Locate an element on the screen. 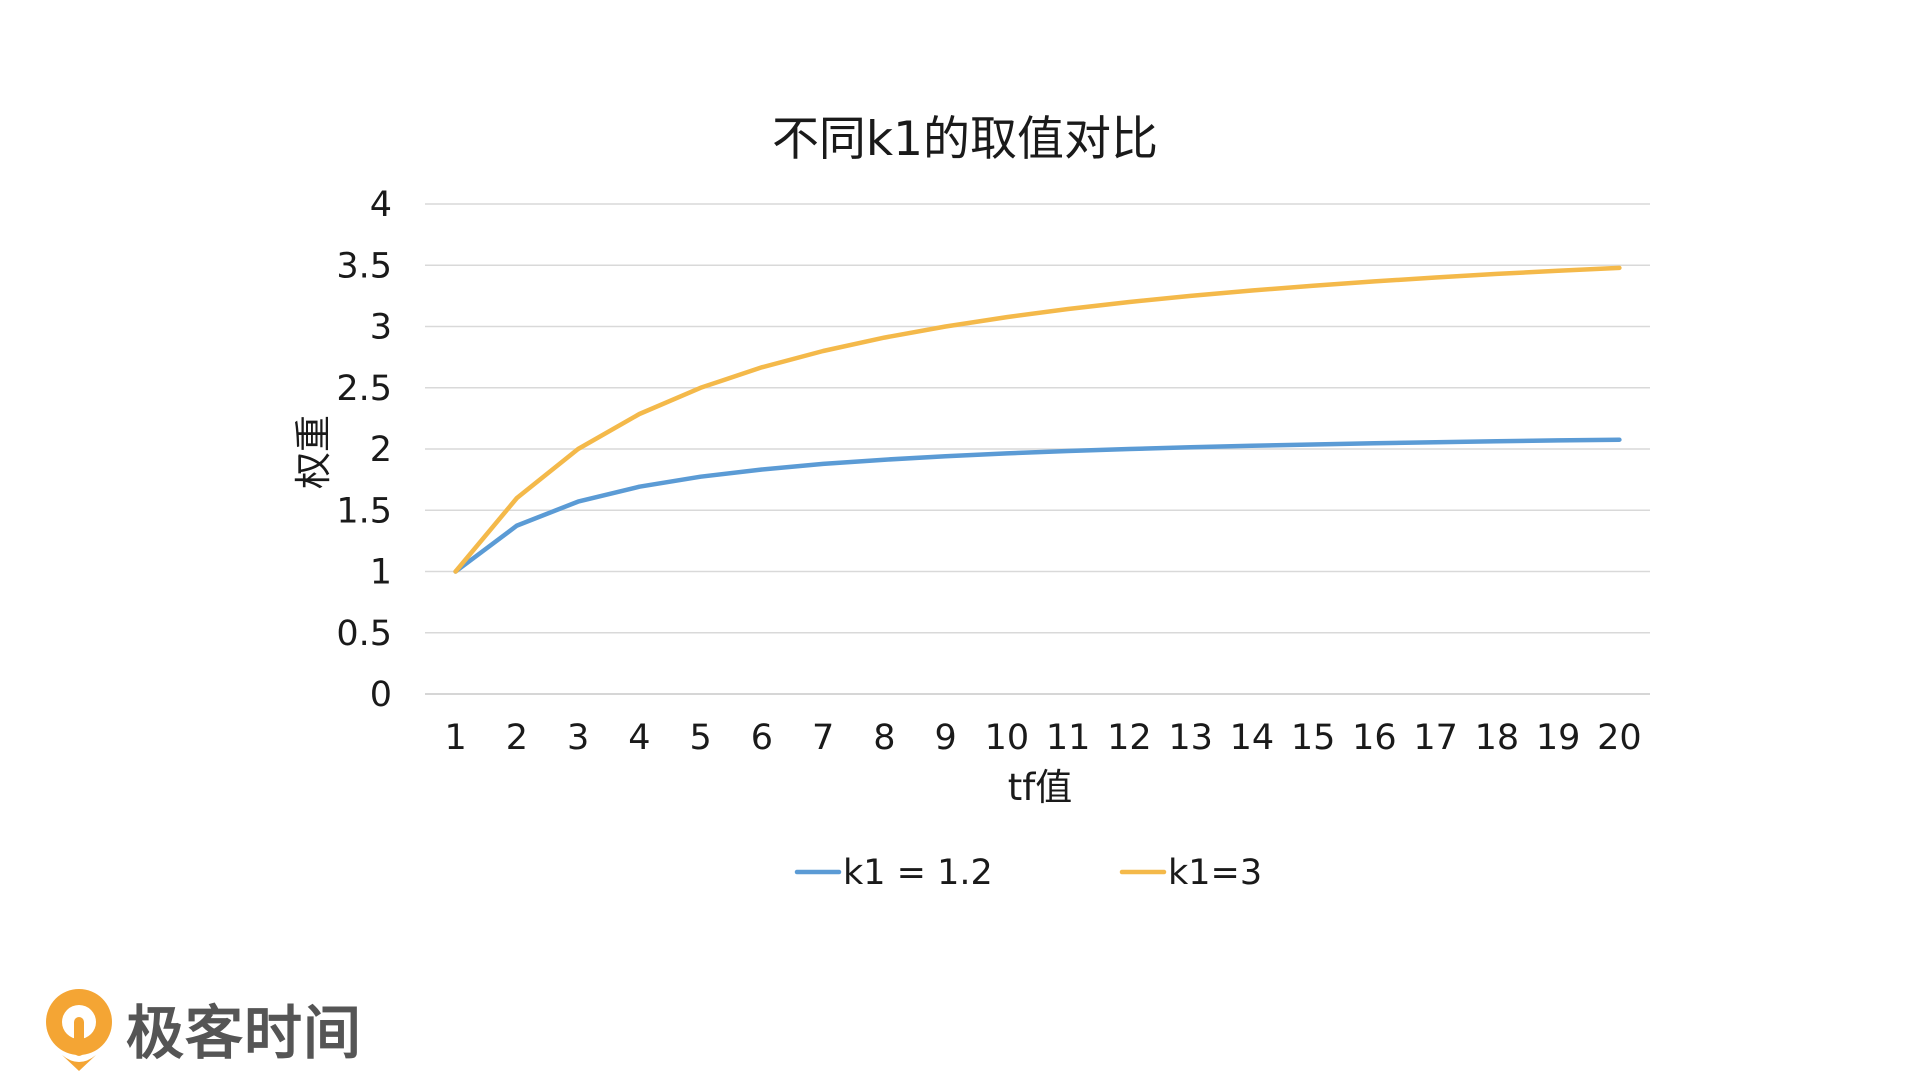  x-tick-label: 10 is located at coordinates (1007, 738).